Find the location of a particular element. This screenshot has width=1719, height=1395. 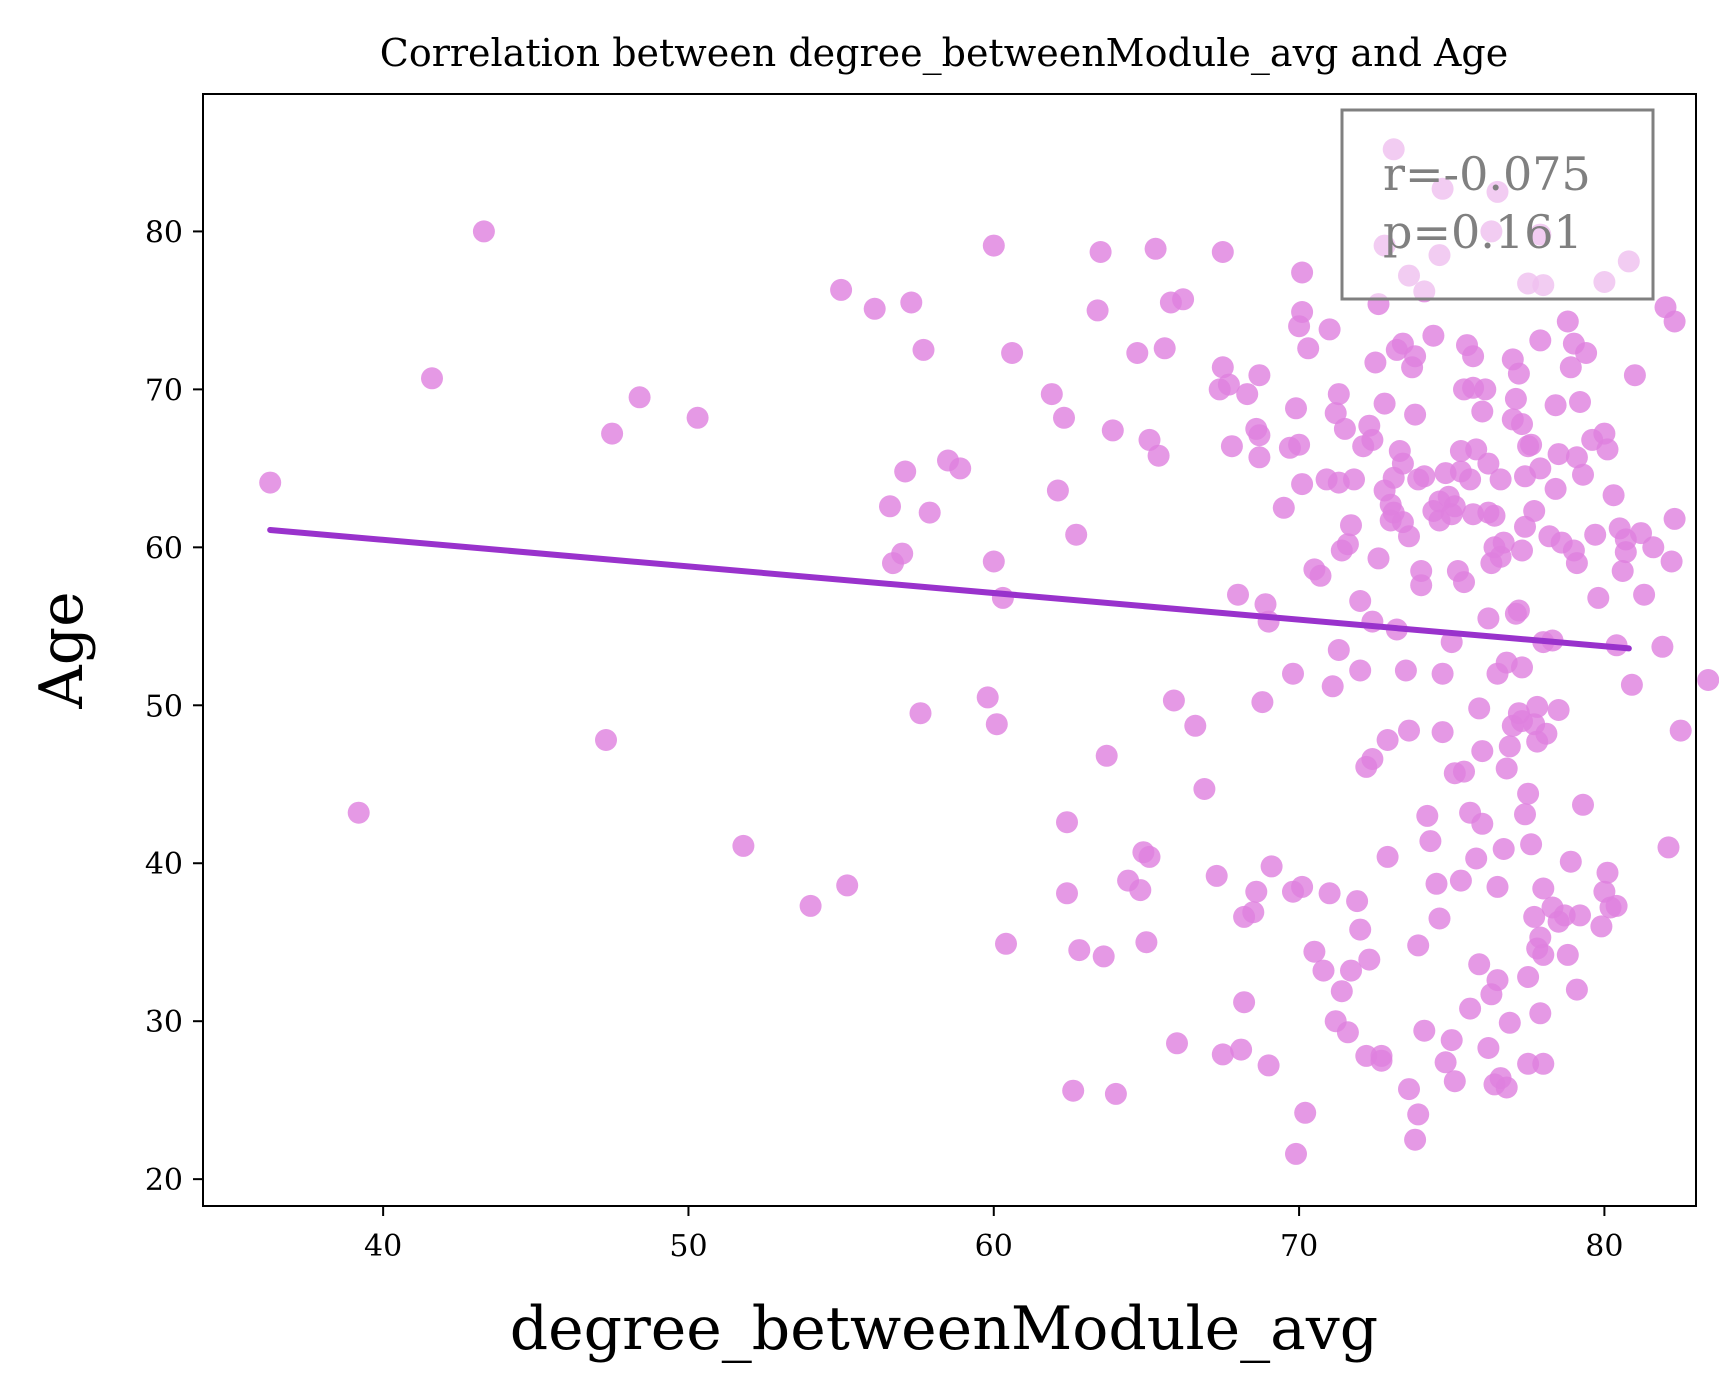

y-tick-label: 50 is located at coordinates (164, 706).